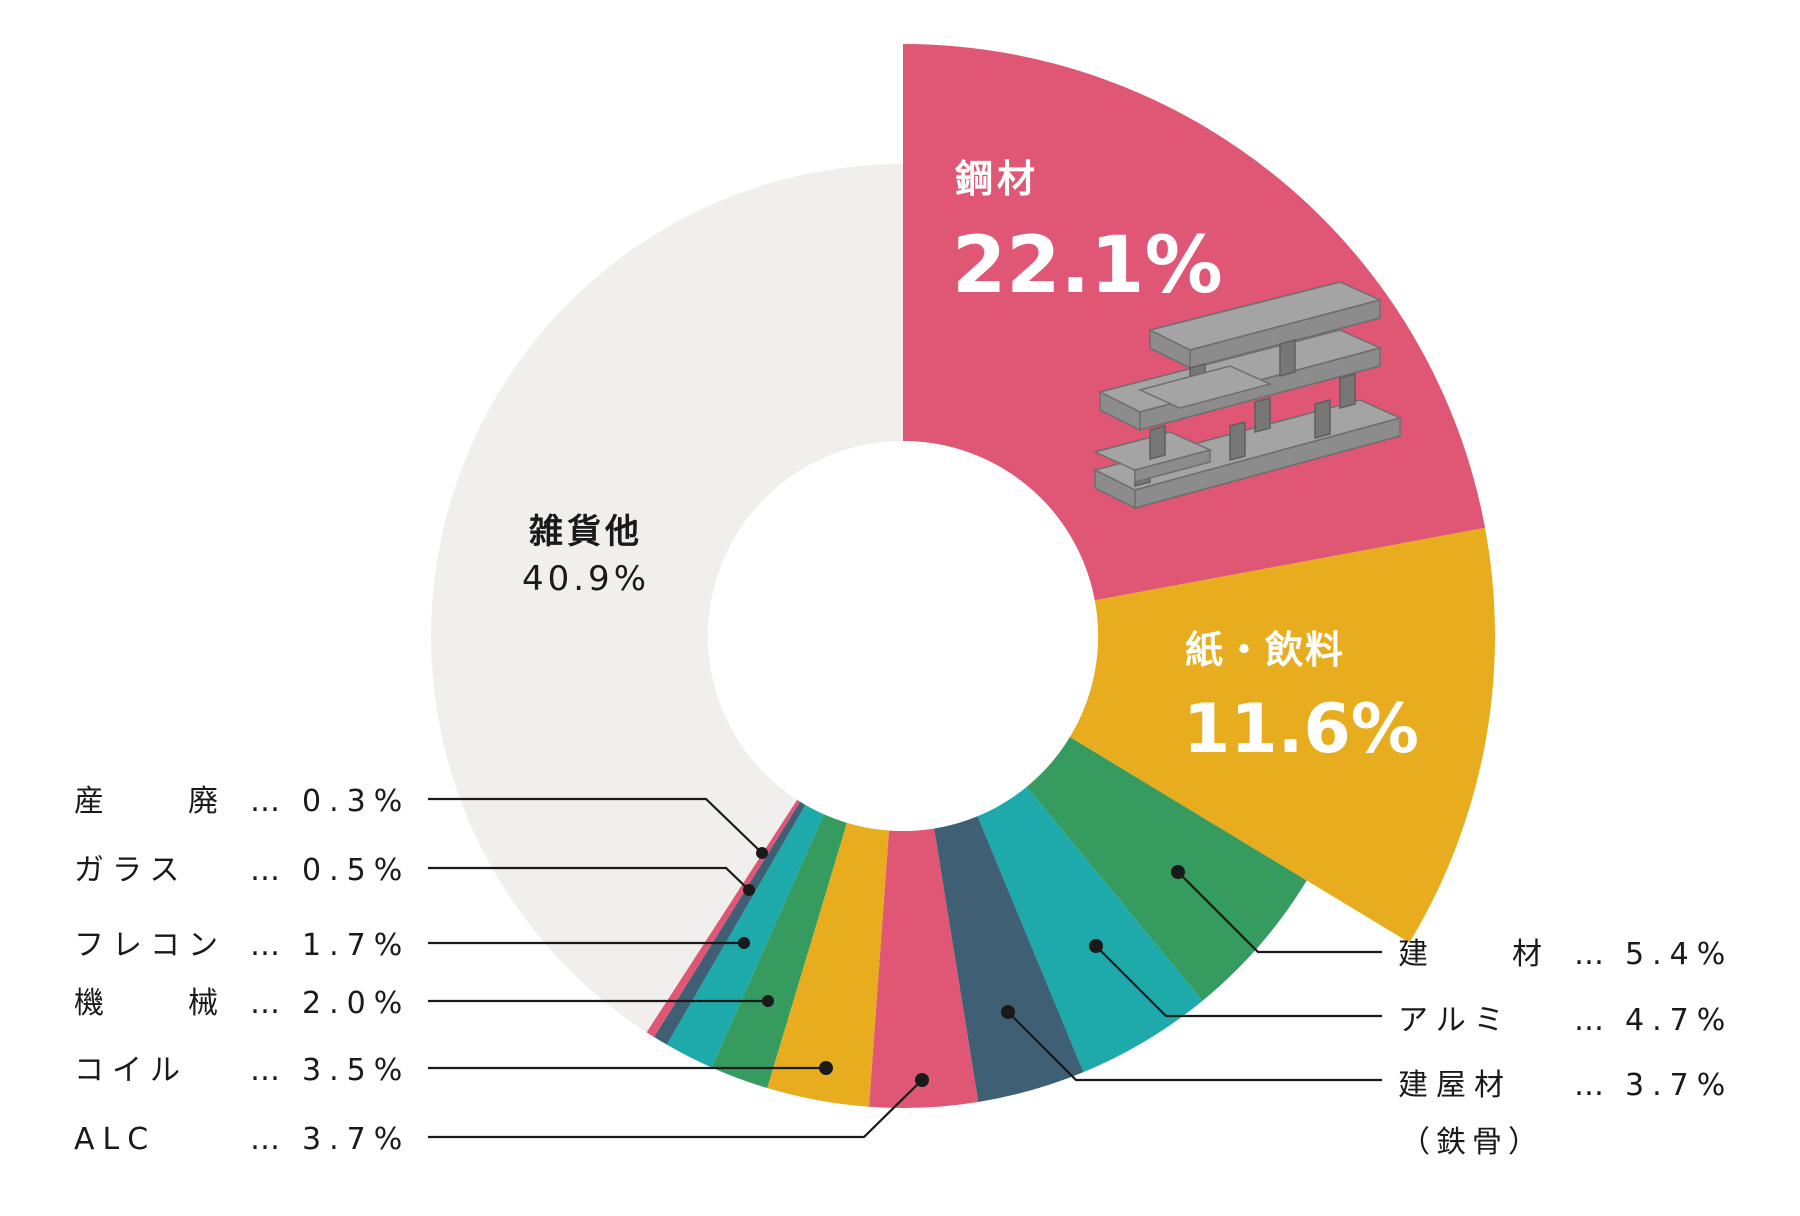 This screenshot has height=1216, width=1800. What do you see at coordinates (595, 825) in the screenshot?
I see `leader-line-sanpai` at bounding box center [595, 825].